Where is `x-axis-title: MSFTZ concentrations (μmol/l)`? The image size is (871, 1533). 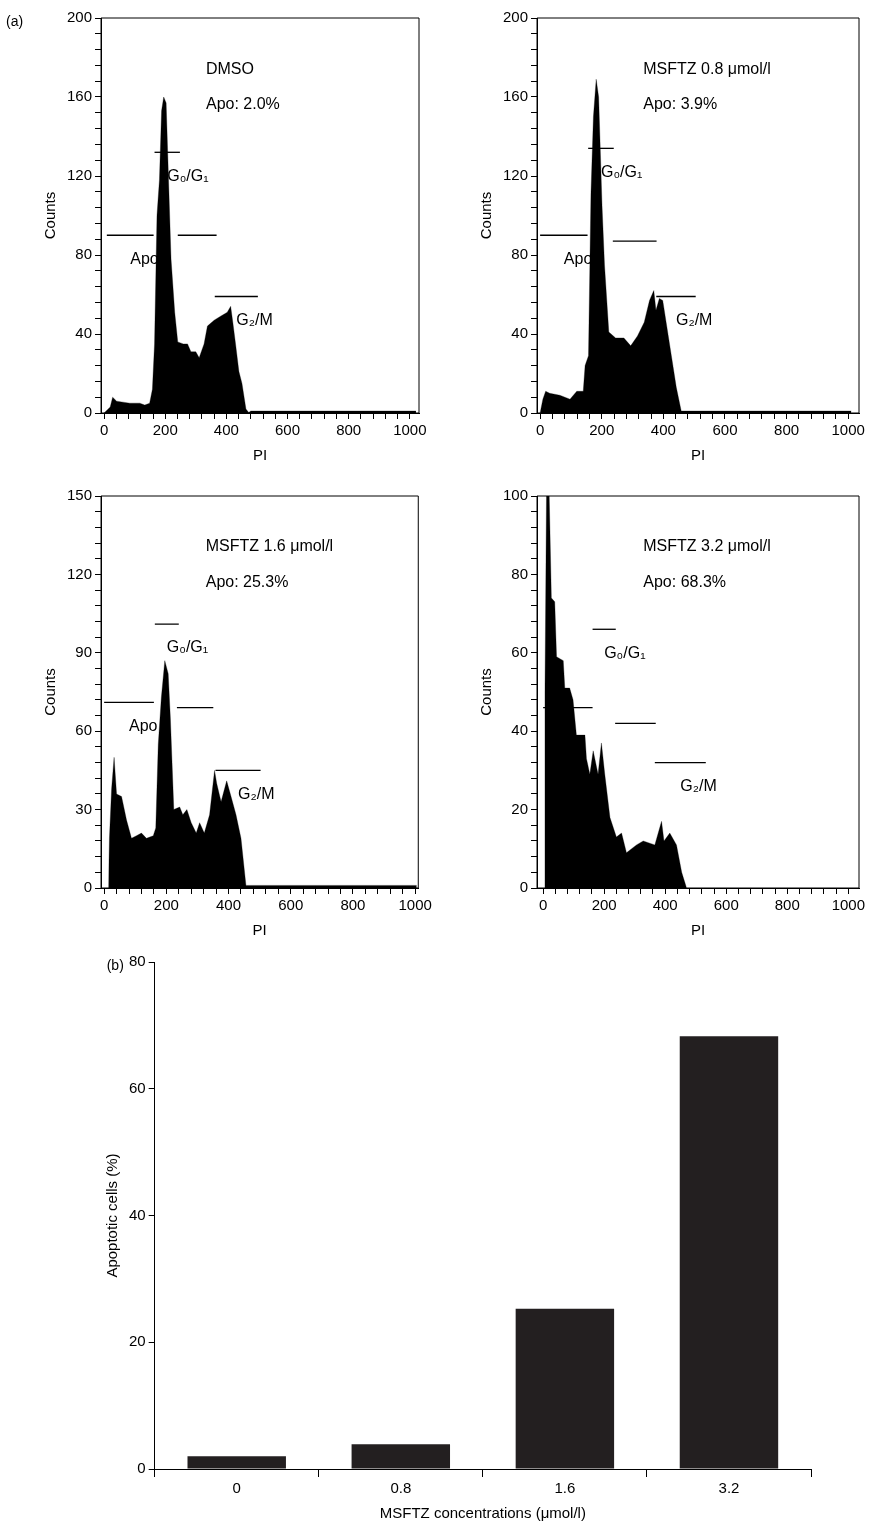
x-axis-title: MSFTZ concentrations (μmol/l) is located at coordinates (482, 1513).